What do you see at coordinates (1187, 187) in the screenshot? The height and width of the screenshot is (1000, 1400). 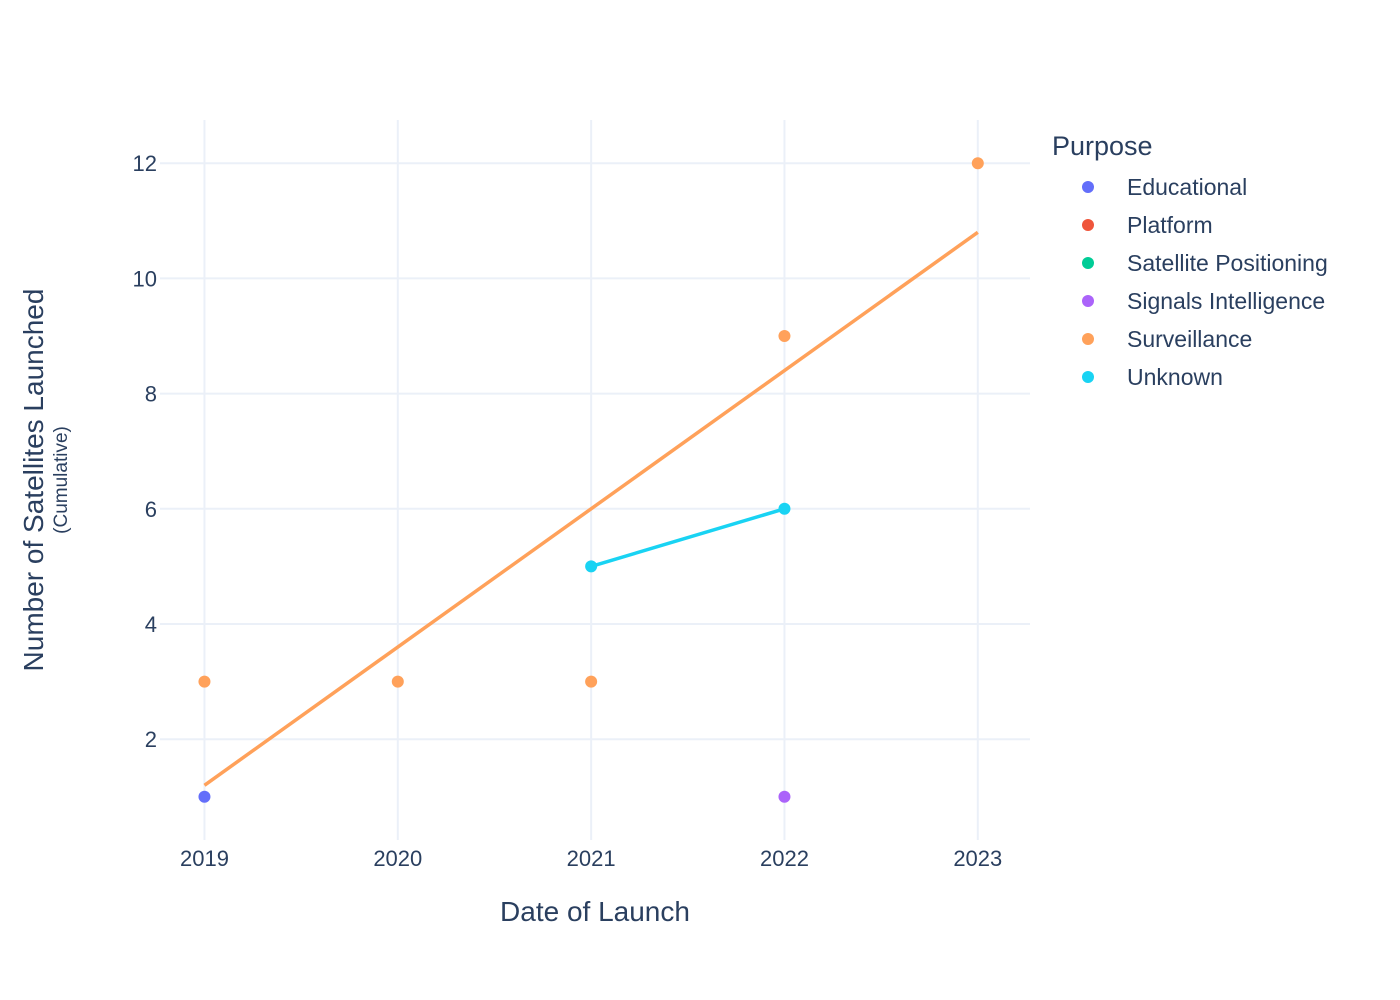 I see `legend-label: Educational` at bounding box center [1187, 187].